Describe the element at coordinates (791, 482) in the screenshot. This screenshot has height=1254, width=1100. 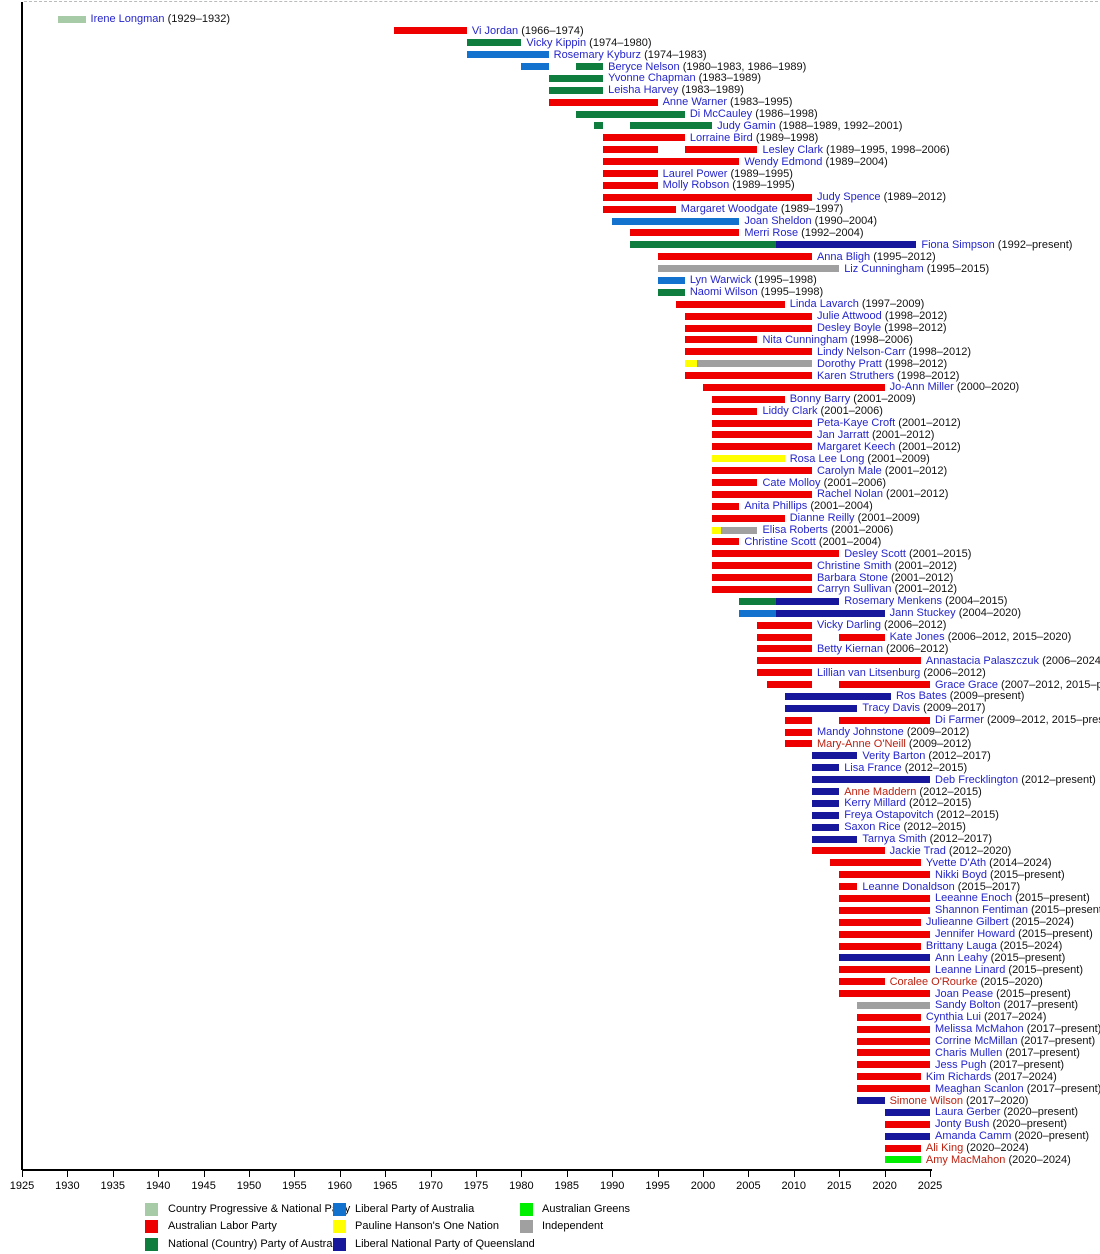
I see `member-name-link: Cate Molloy` at that location.